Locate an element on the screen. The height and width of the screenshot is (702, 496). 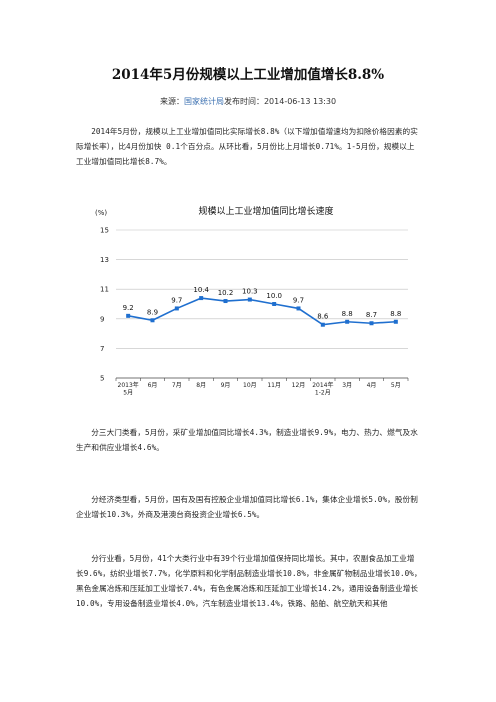
data-label: 10.4 is located at coordinates (201, 290).